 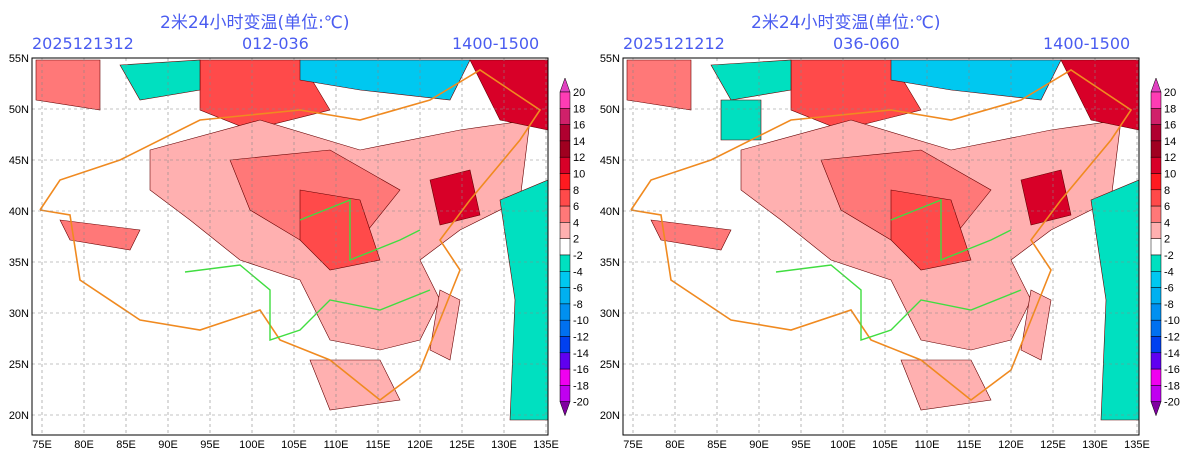 I want to click on init-time: 2025121312, so click(x=83, y=43).